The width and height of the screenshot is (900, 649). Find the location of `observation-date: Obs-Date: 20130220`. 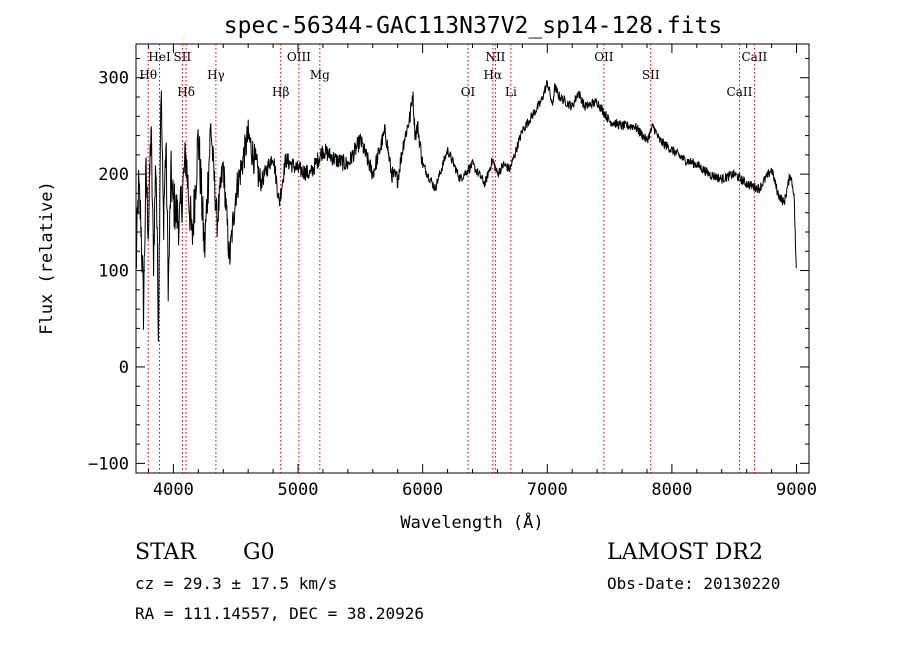

observation-date: Obs-Date: 20130220 is located at coordinates (694, 583).